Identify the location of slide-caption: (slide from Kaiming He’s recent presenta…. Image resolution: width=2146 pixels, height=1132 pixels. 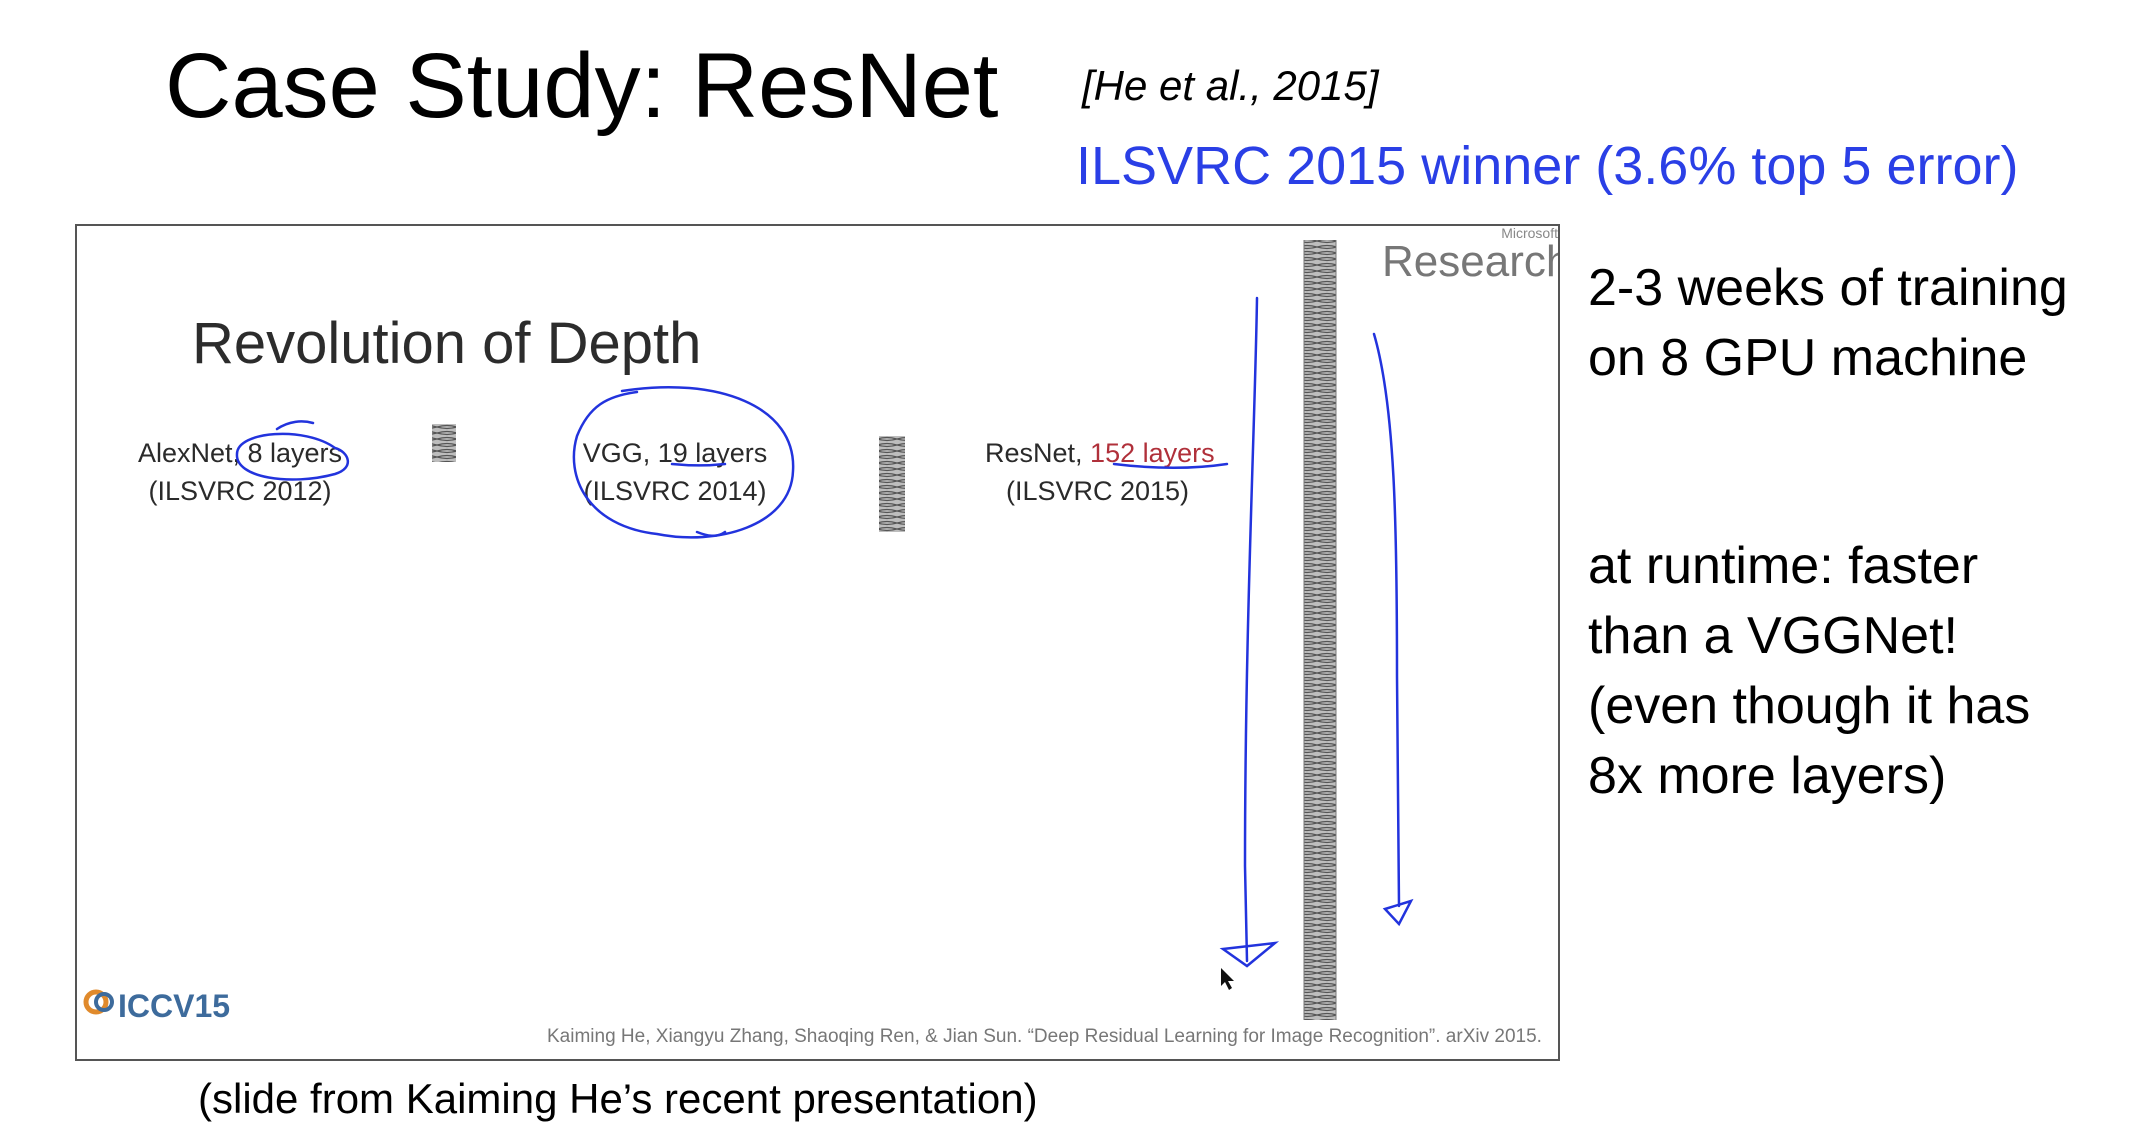
(618, 1098).